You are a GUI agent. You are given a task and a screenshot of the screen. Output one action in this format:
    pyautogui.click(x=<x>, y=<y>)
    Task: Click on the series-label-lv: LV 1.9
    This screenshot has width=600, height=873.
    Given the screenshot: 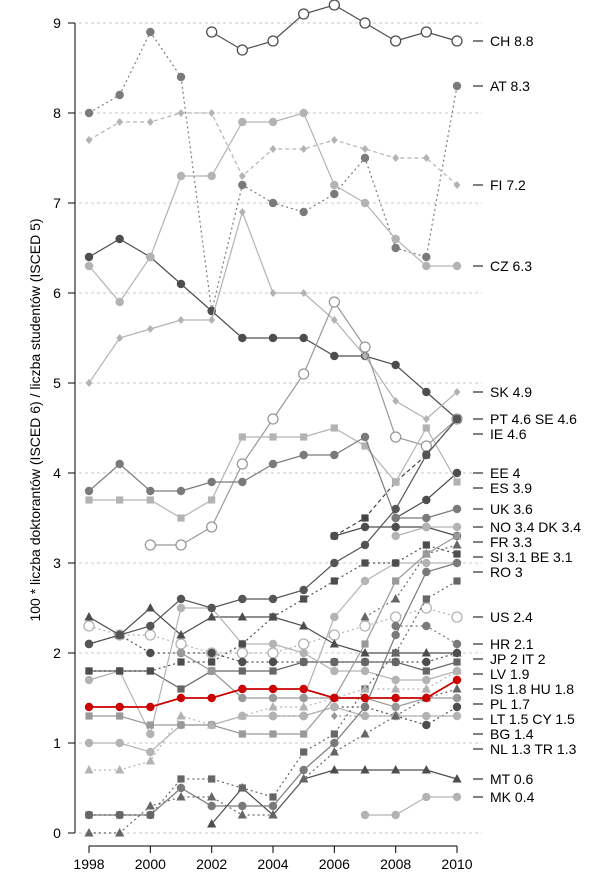 What is the action you would take?
    pyautogui.click(x=510, y=674)
    